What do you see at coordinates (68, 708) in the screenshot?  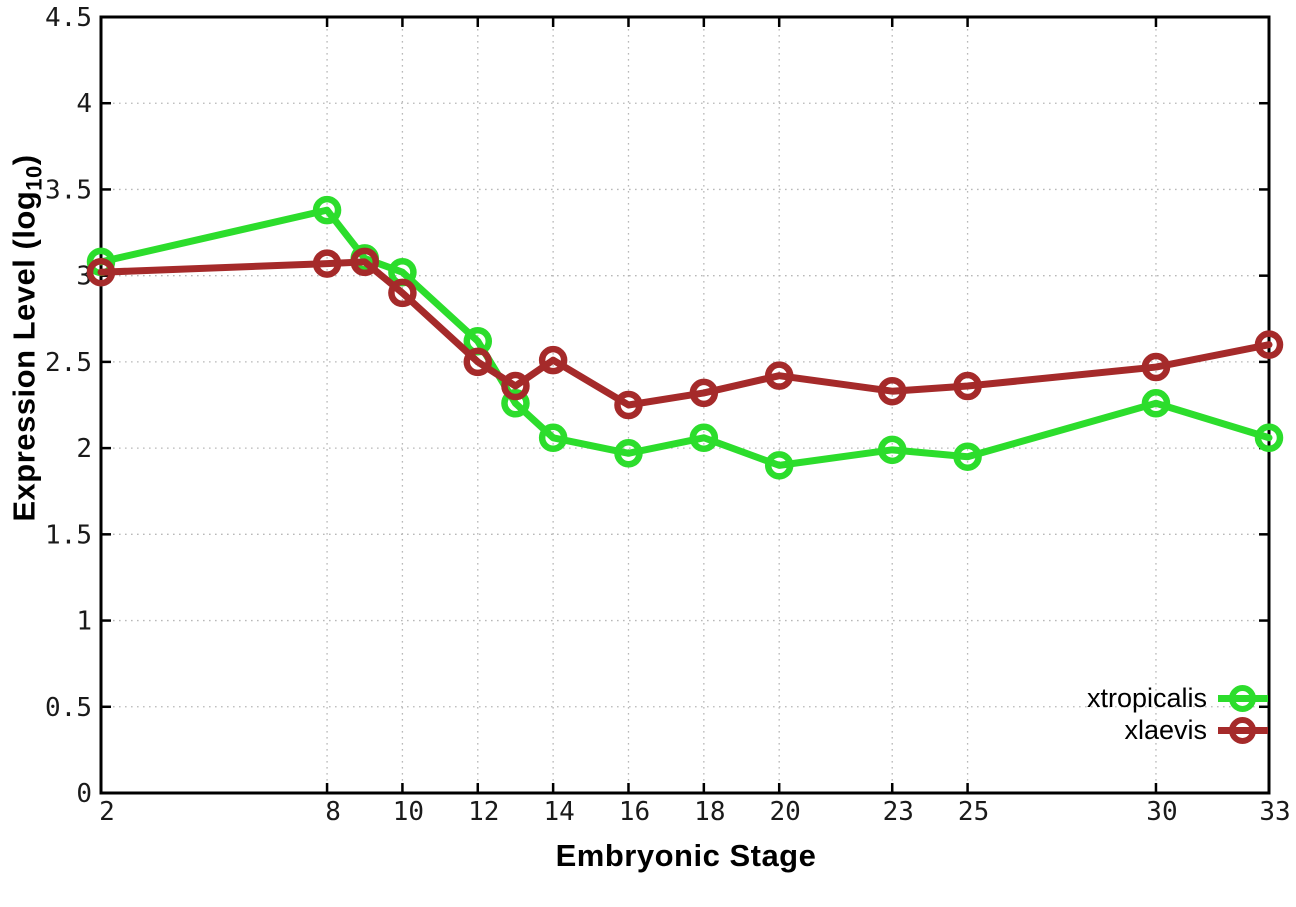 I see `y-tick-label: 0.5` at bounding box center [68, 708].